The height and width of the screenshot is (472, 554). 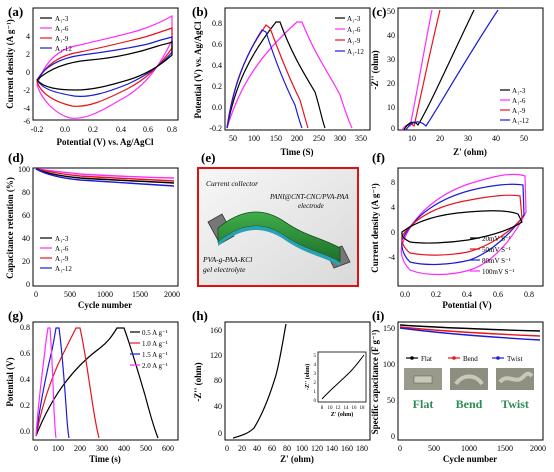 I want to click on eis-curve-flexible, so click(x=259, y=381).